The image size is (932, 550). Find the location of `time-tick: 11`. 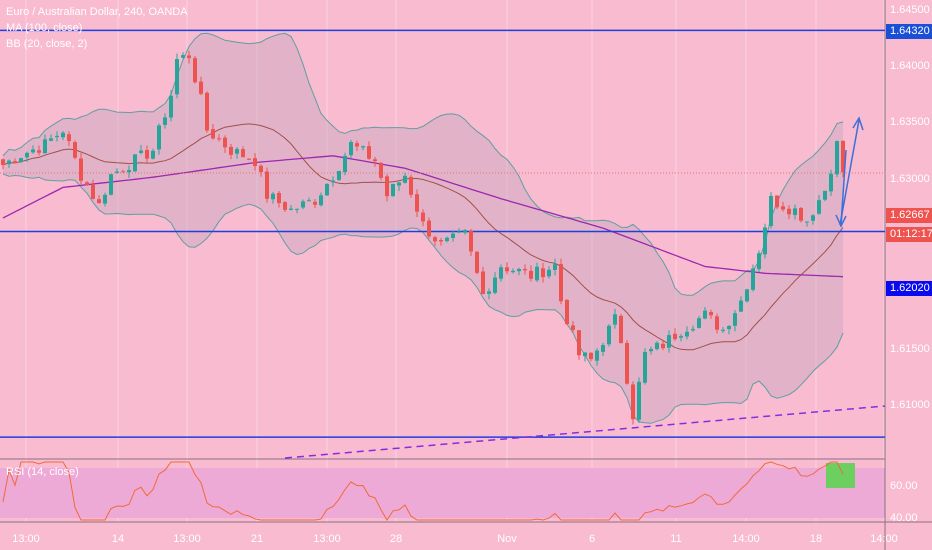

time-tick: 11 is located at coordinates (676, 539).